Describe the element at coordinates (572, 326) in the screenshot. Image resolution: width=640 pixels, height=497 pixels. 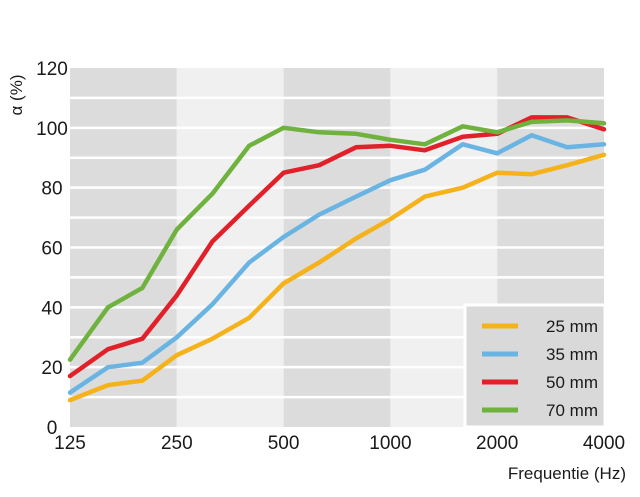
I see `legend-label: 25 mm` at that location.